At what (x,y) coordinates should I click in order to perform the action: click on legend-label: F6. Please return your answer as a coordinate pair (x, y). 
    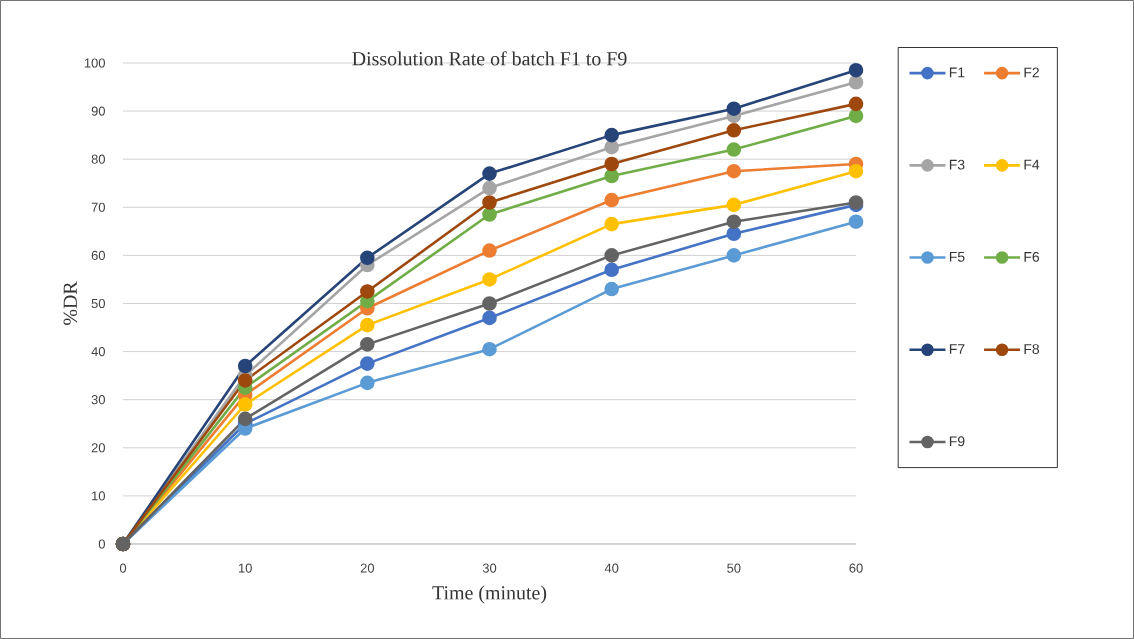
    Looking at the image, I should click on (1032, 256).